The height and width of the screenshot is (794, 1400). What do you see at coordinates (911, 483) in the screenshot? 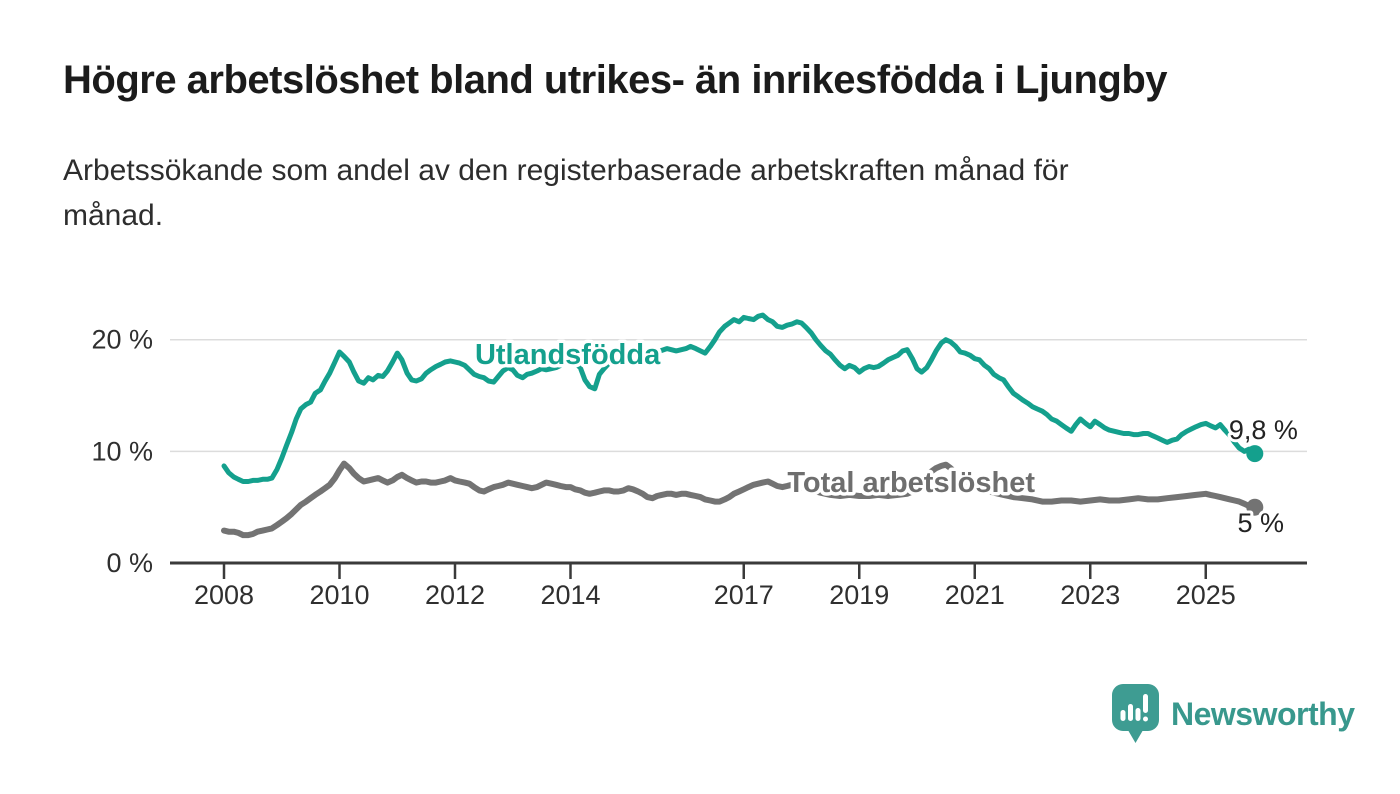
I see `series-label-1: Total arbetslöshet` at bounding box center [911, 483].